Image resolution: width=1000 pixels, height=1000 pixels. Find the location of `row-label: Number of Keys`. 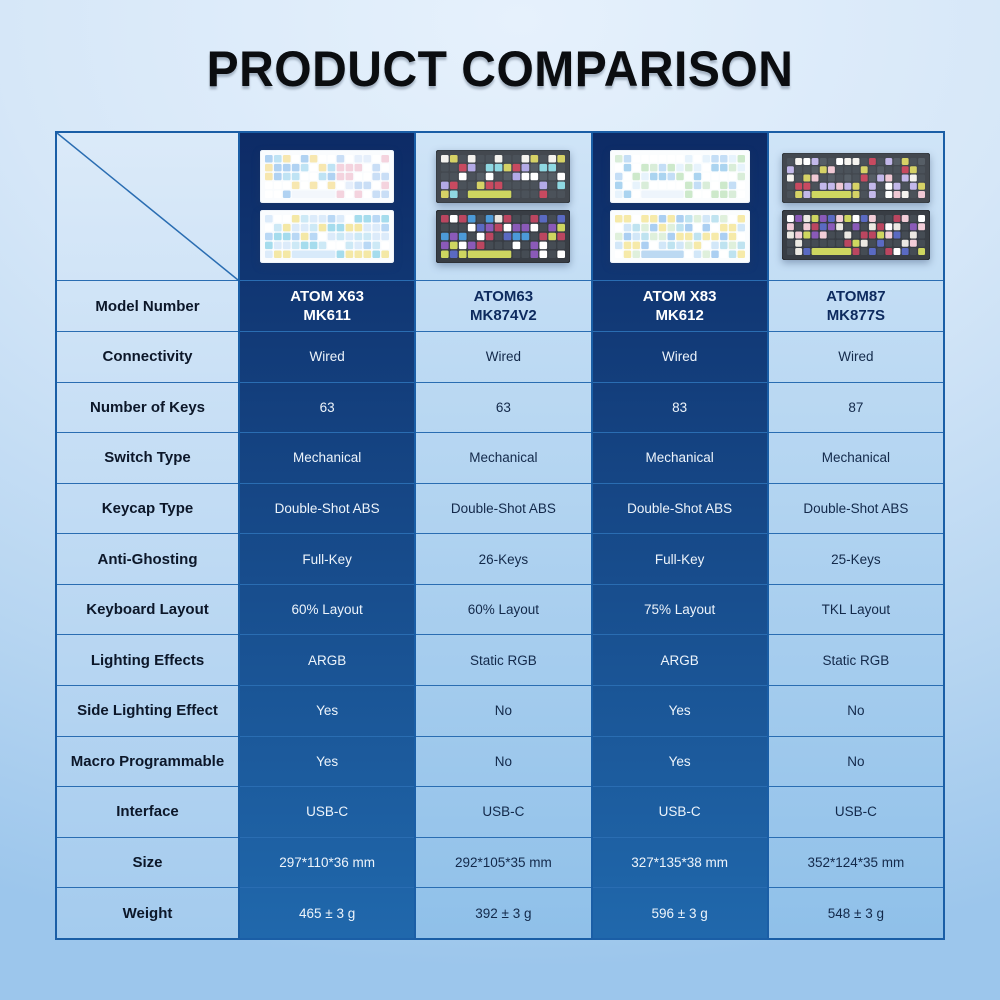

row-label: Number of Keys is located at coordinates (147, 407).